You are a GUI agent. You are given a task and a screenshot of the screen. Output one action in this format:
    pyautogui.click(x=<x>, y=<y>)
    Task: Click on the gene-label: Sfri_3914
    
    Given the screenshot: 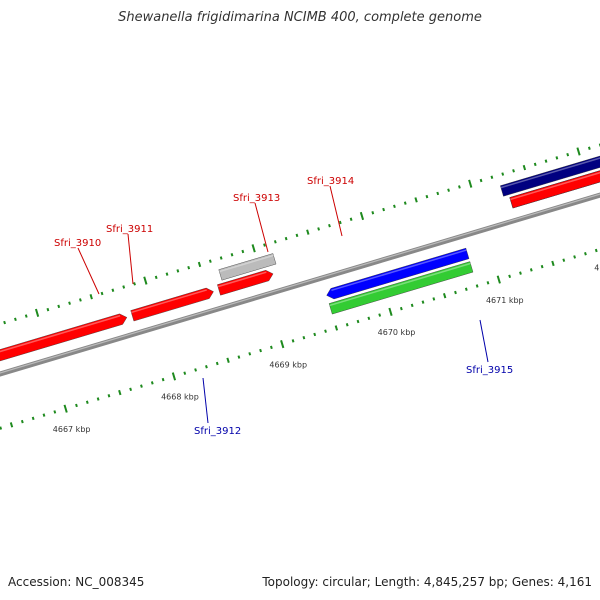 What is the action you would take?
    pyautogui.click(x=330, y=181)
    